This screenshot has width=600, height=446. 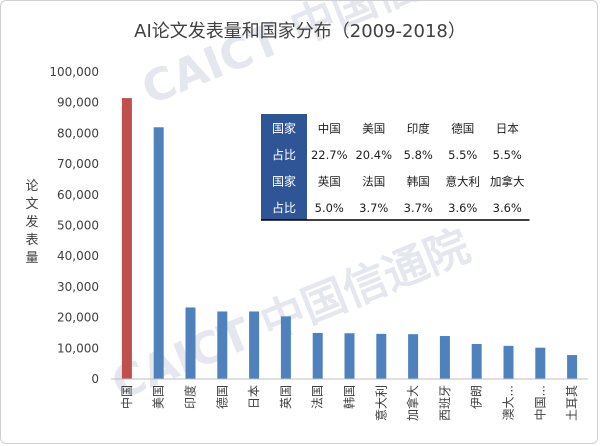 I want to click on x-tick-label: 英国, so click(x=286, y=397).